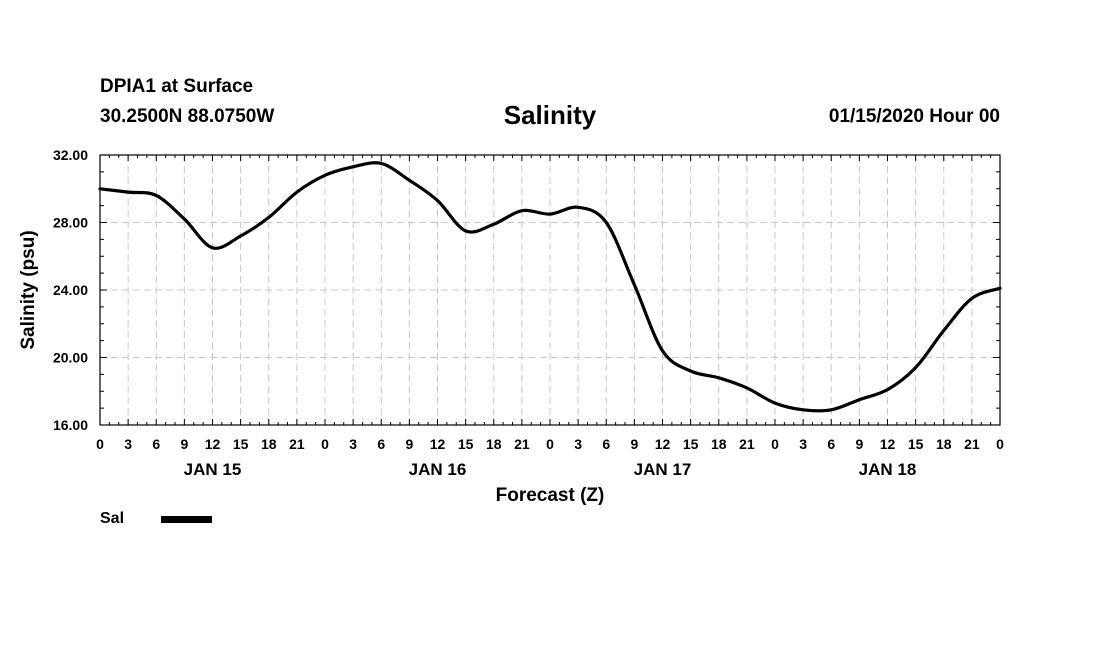 This screenshot has height=650, width=1100. Describe the element at coordinates (187, 116) in the screenshot. I see `coordinates-label: 30.2500N 88.0750W` at that location.